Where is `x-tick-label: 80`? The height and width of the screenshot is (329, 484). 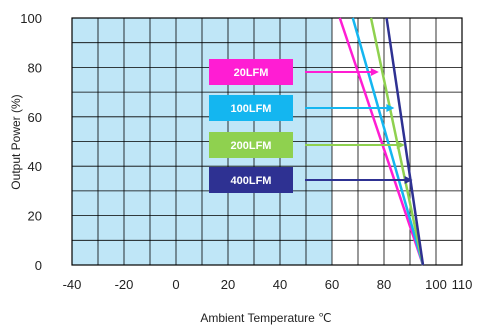
x-tick-label: 80 is located at coordinates (384, 284).